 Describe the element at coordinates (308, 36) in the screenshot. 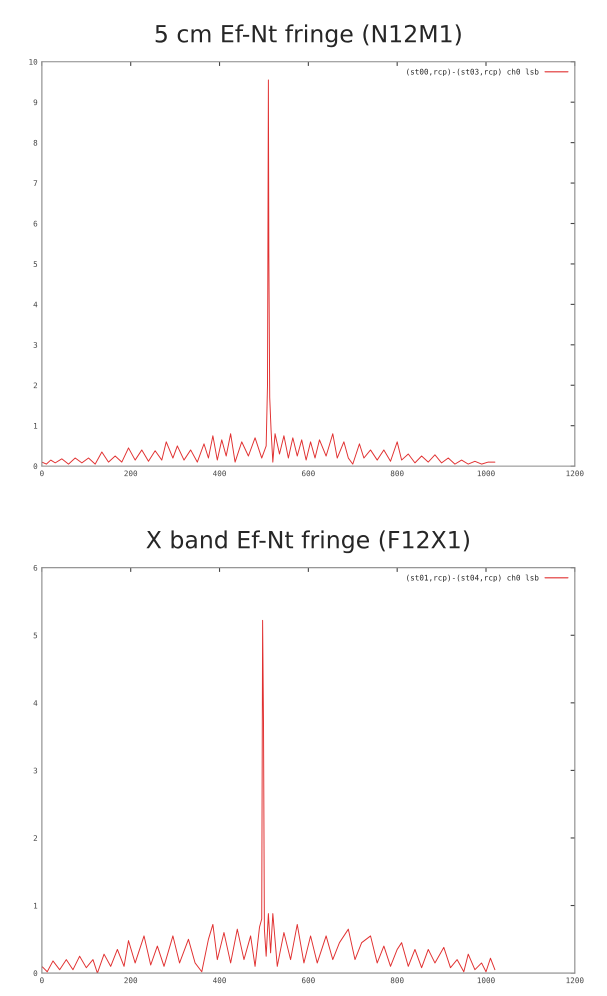

I see `chart-title: 5 cm Ef-Nt fringe (N12M1)` at that location.